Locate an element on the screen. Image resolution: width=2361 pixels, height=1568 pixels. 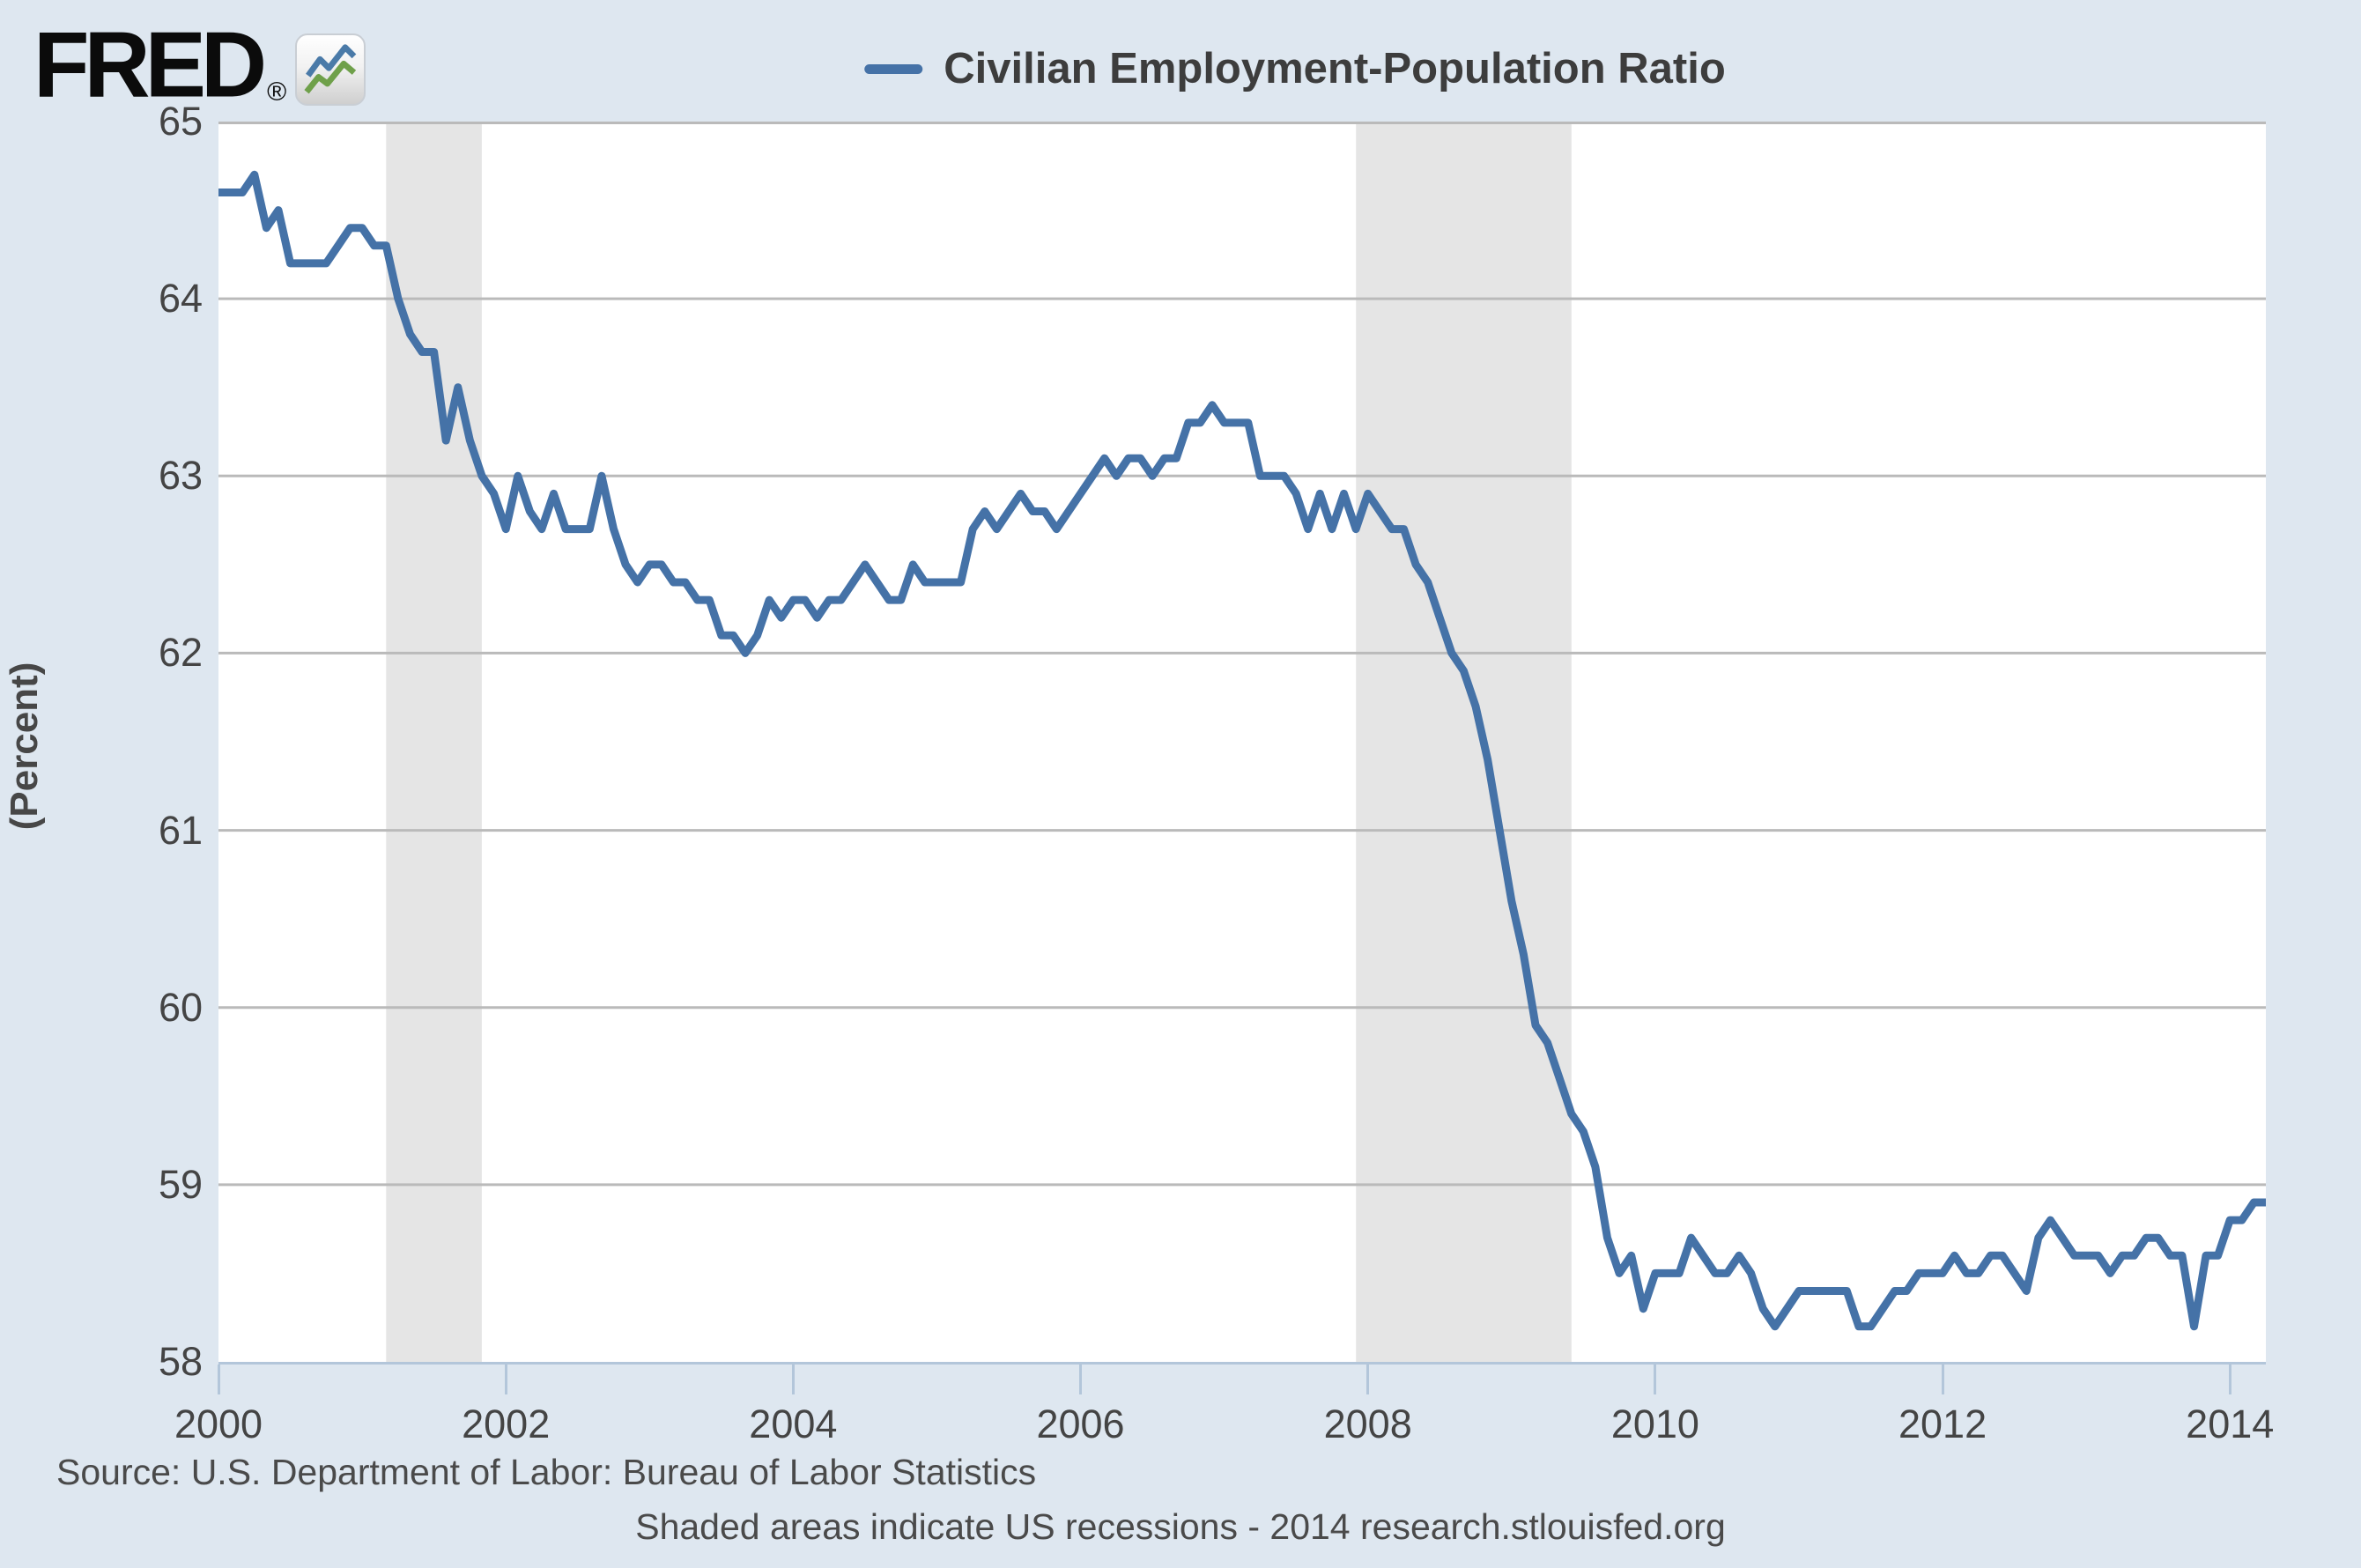
y-tick-label: 65 is located at coordinates (180, 121).